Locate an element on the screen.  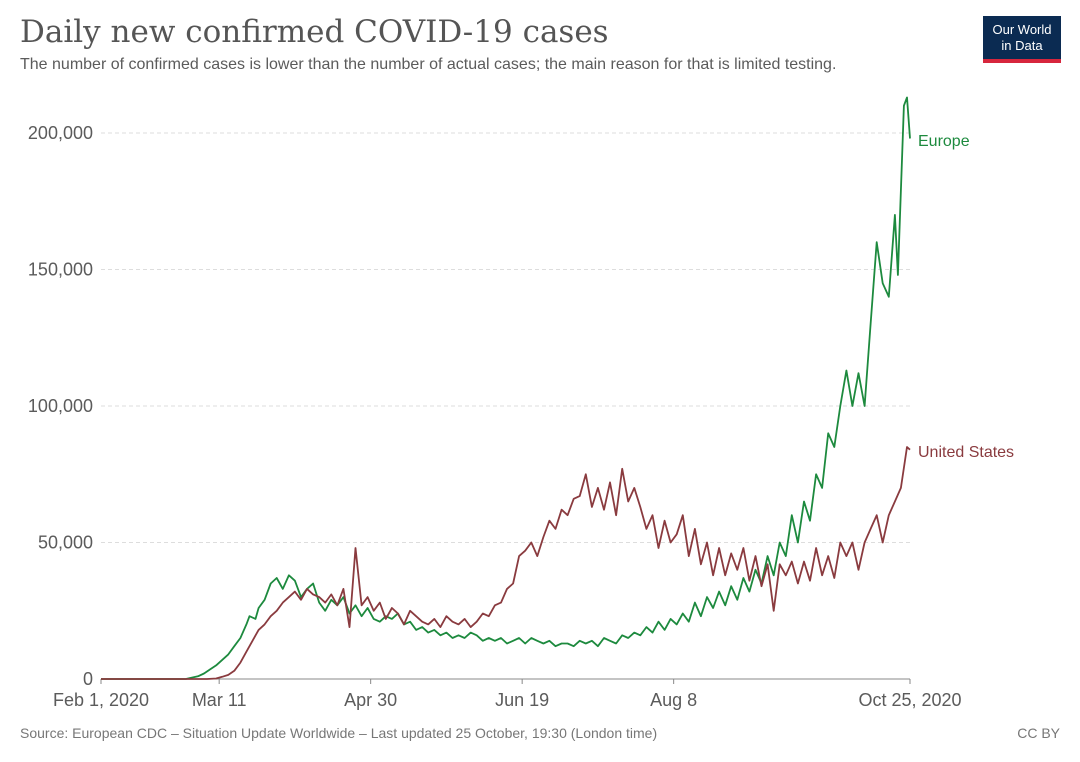
x-tick-label: Jun 19 is located at coordinates (522, 700).